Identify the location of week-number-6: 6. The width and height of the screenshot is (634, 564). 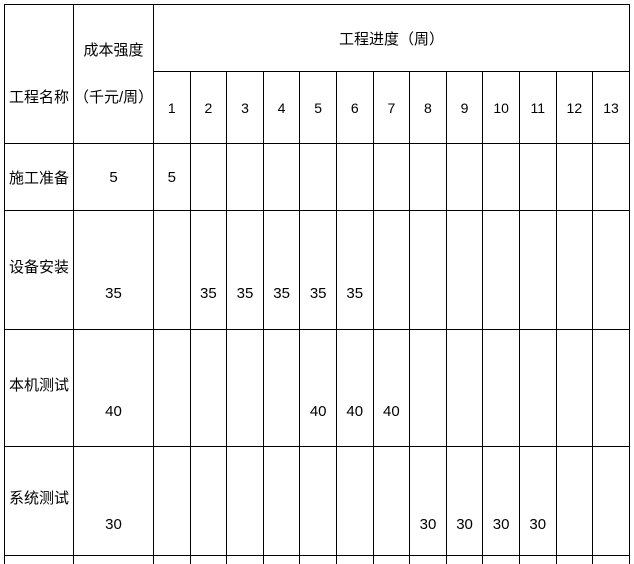
(354, 107).